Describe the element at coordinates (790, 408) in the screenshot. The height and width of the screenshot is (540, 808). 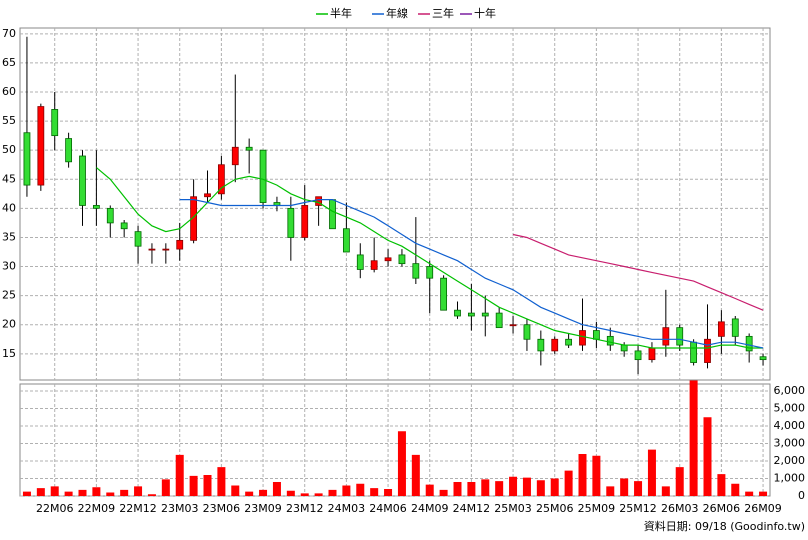
I see `y-tick-label: 5,000` at that location.